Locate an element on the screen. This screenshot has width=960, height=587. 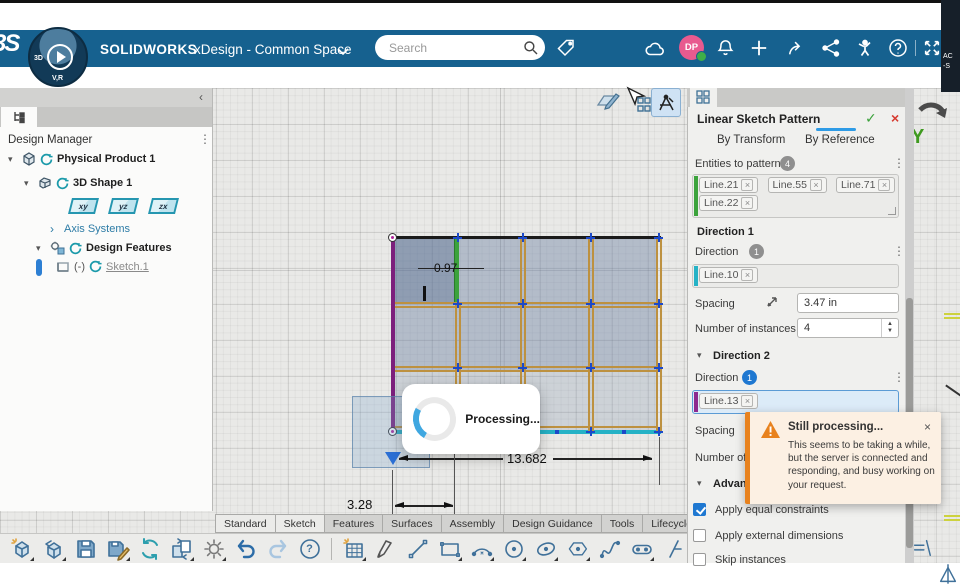
spacing1-input is located at coordinates (848, 303).